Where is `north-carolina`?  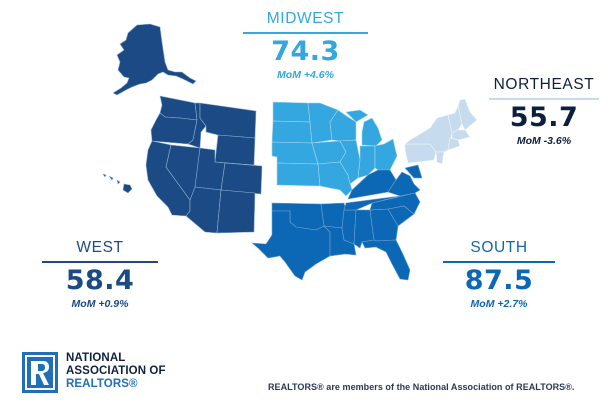 north-carolina is located at coordinates (395, 203).